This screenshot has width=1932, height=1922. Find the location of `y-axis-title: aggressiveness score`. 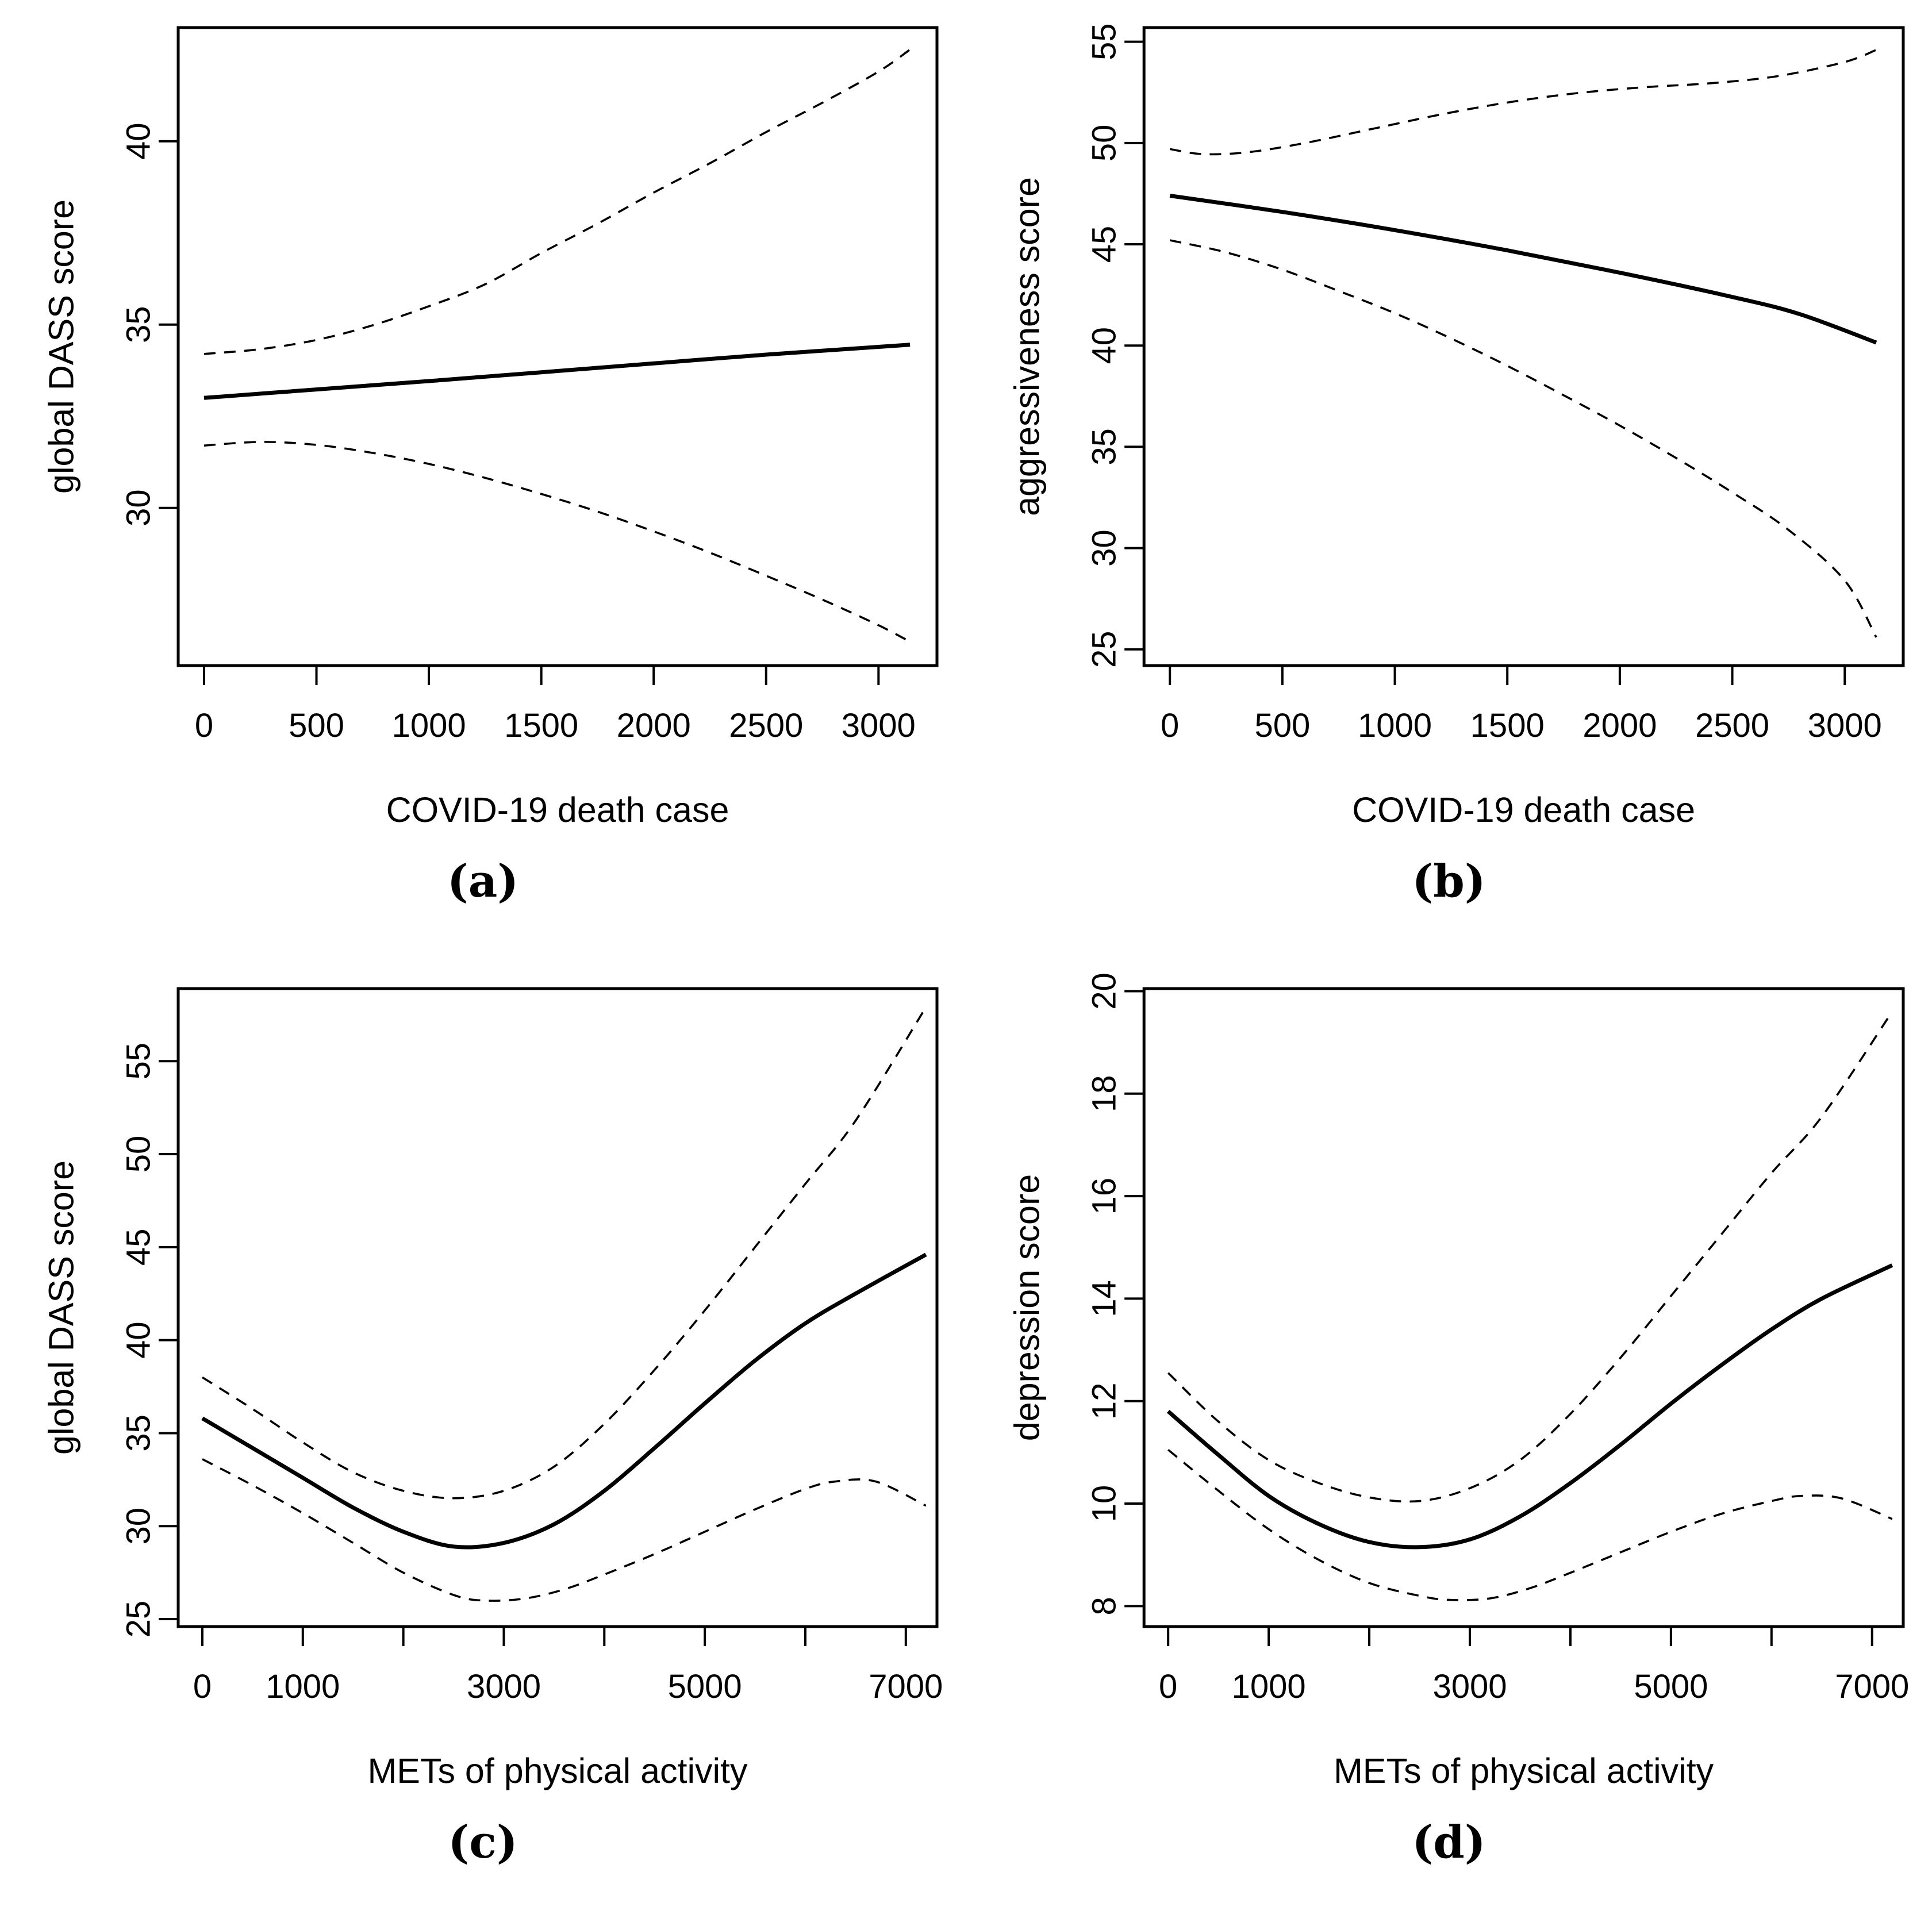

y-axis-title: aggressiveness score is located at coordinates (1026, 346).